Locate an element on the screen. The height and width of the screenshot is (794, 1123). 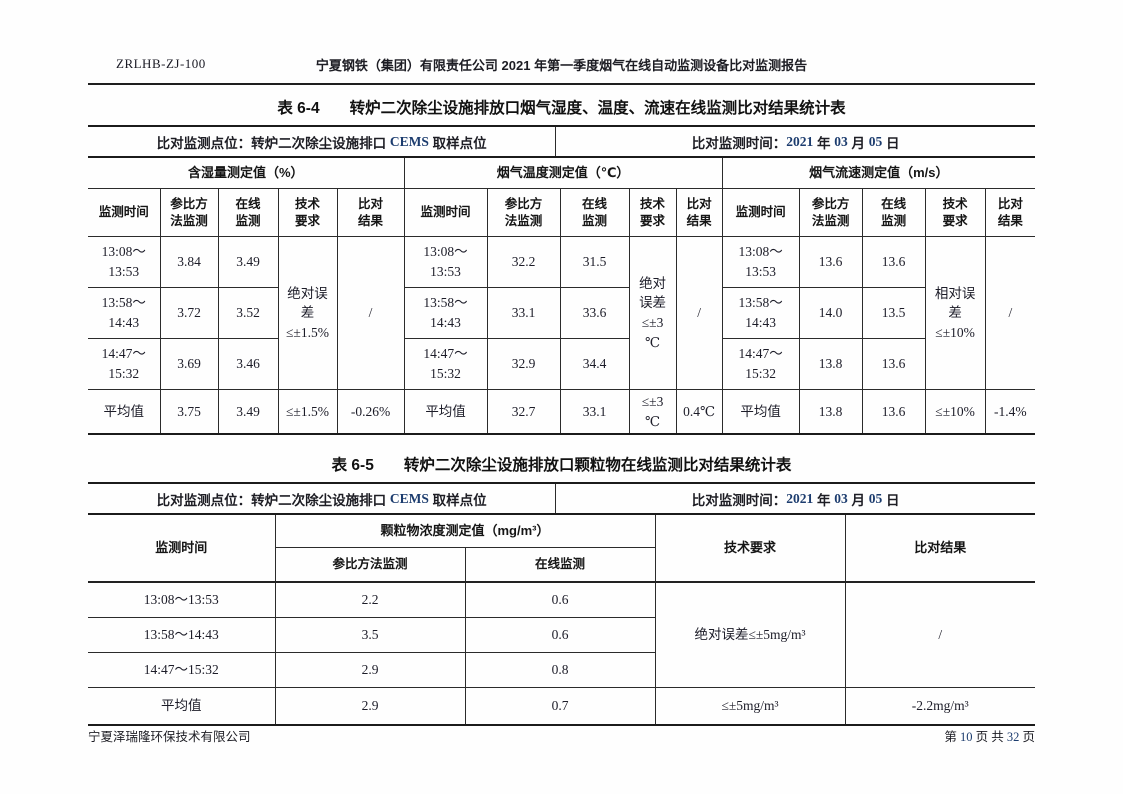
day-unit: 日 is located at coordinates (891, 143).